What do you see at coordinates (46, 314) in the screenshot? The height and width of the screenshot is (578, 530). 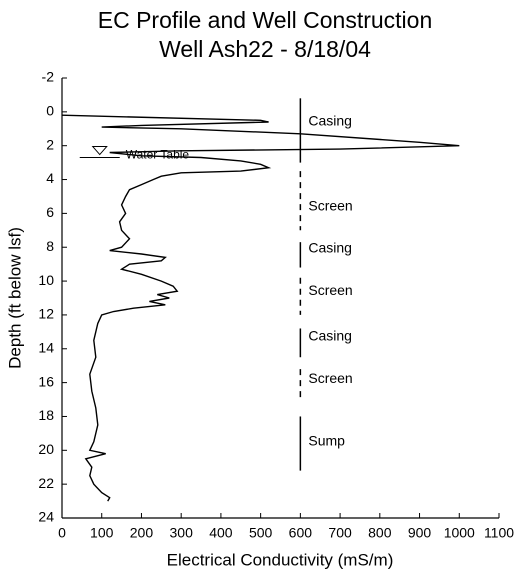 I see `y-tick-label: 12` at bounding box center [46, 314].